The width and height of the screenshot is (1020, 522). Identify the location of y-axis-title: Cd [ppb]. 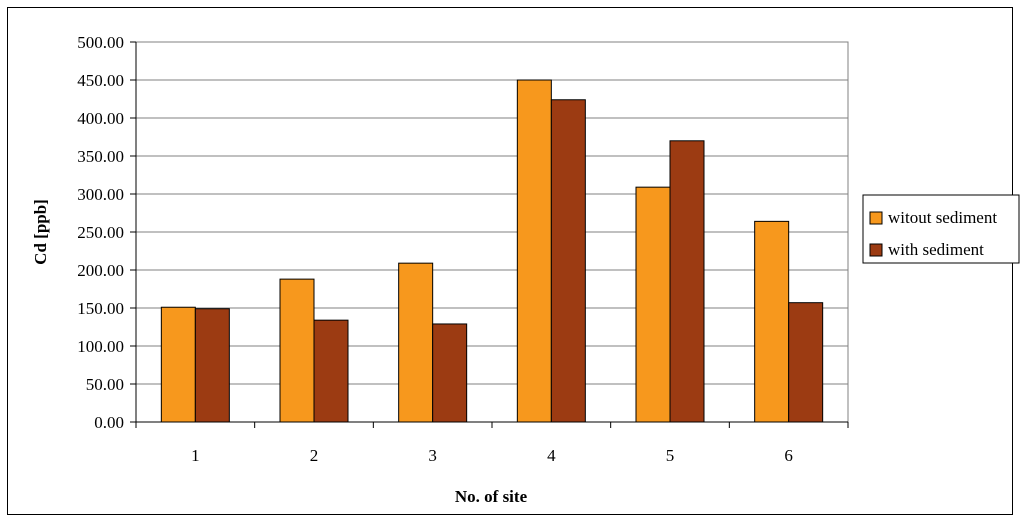
(40, 232).